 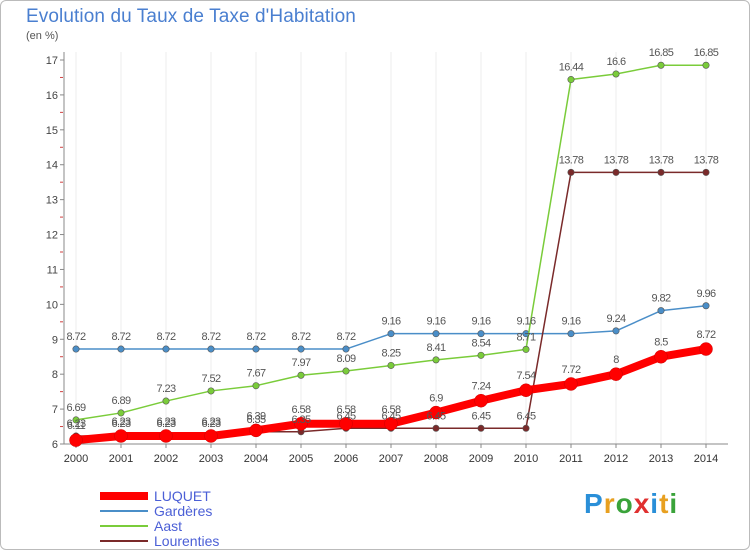 I want to click on x-tick-label: 2003, so click(x=211, y=459).